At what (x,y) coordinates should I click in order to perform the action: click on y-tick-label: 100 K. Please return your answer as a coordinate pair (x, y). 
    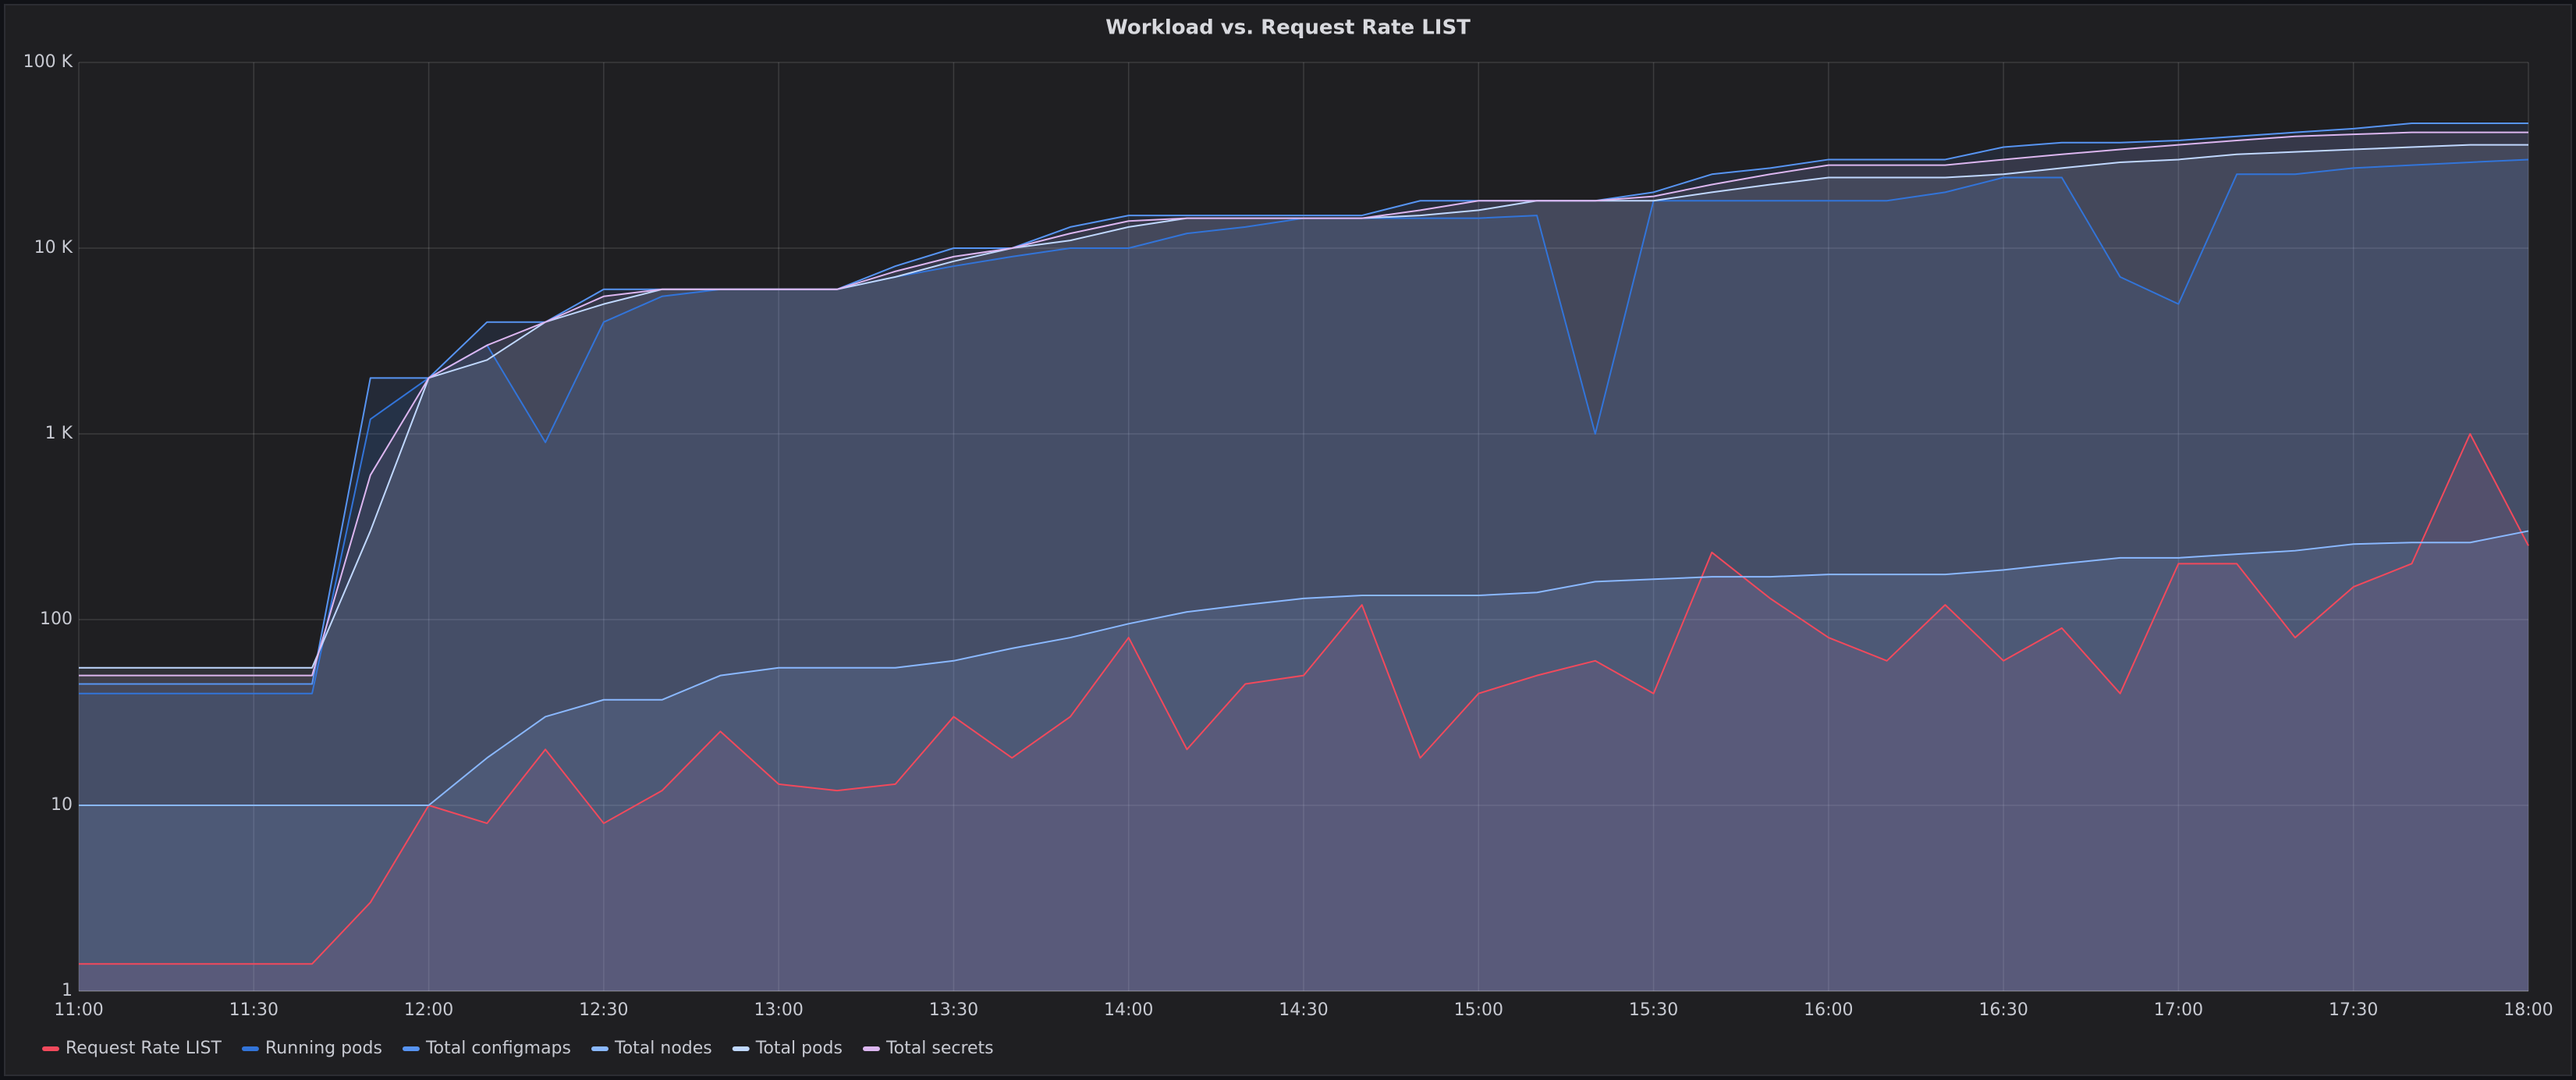
    Looking at the image, I should click on (48, 62).